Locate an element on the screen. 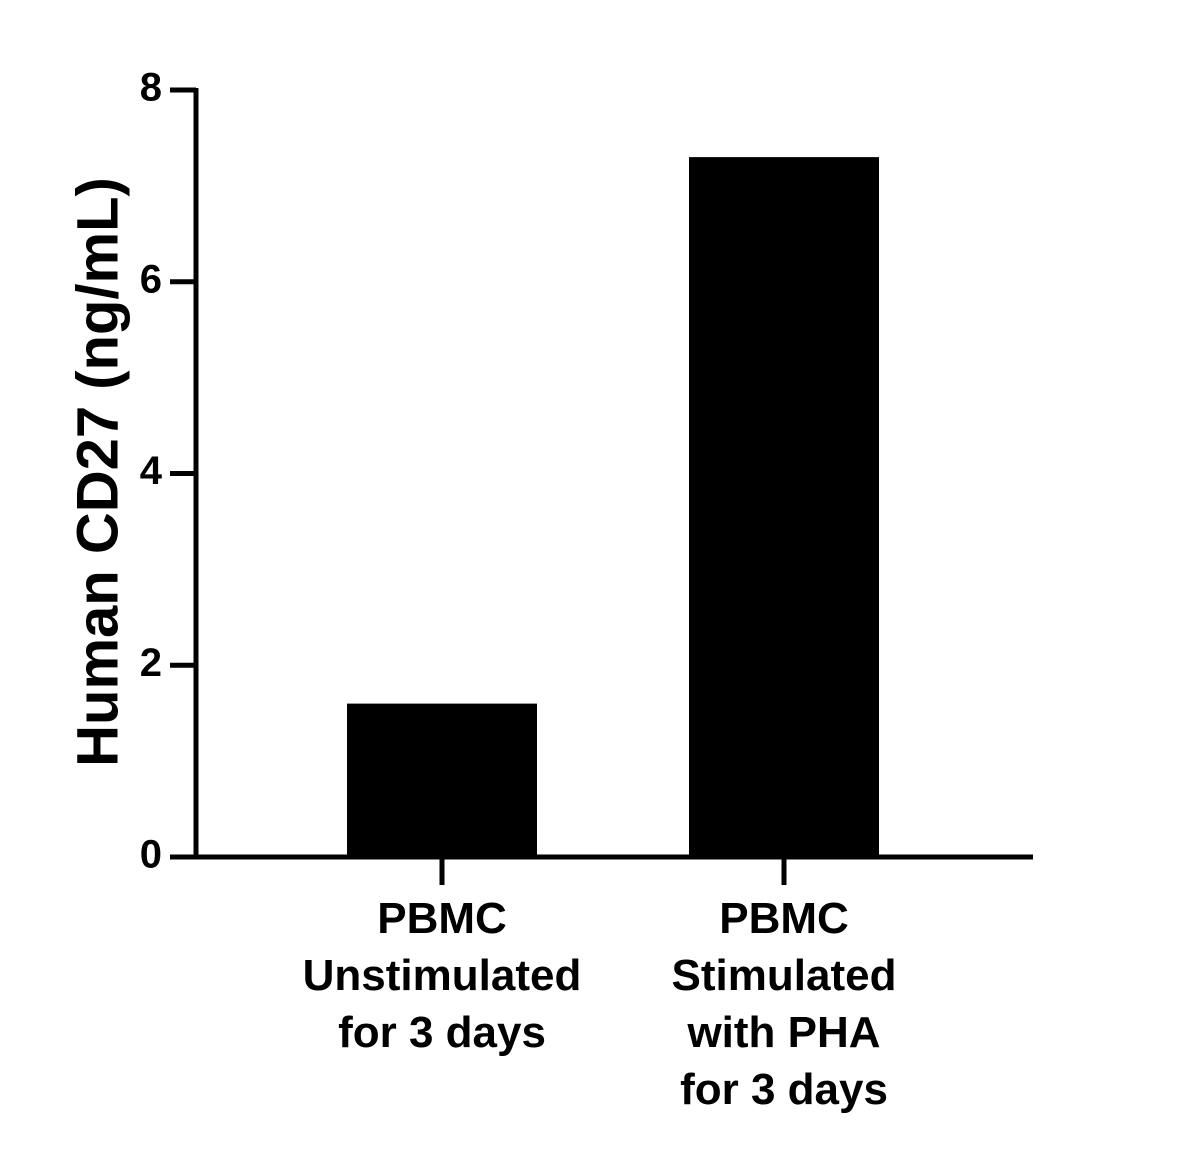 The width and height of the screenshot is (1182, 1152). y-ticks-group: 0 2 4 6 8 is located at coordinates (168, 471).